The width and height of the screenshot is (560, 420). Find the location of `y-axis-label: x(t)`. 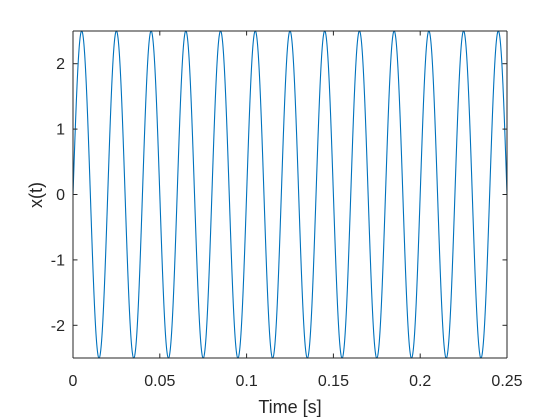

y-axis-label: x(t) is located at coordinates (36, 195).